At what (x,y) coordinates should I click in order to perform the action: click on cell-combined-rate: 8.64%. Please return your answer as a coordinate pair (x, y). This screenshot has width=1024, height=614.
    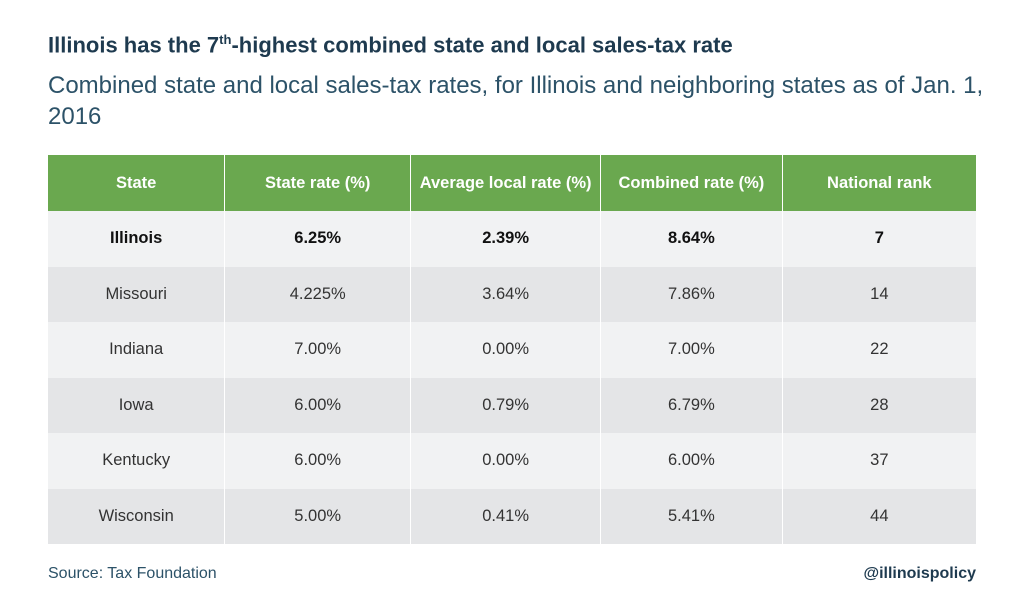
    Looking at the image, I should click on (691, 239).